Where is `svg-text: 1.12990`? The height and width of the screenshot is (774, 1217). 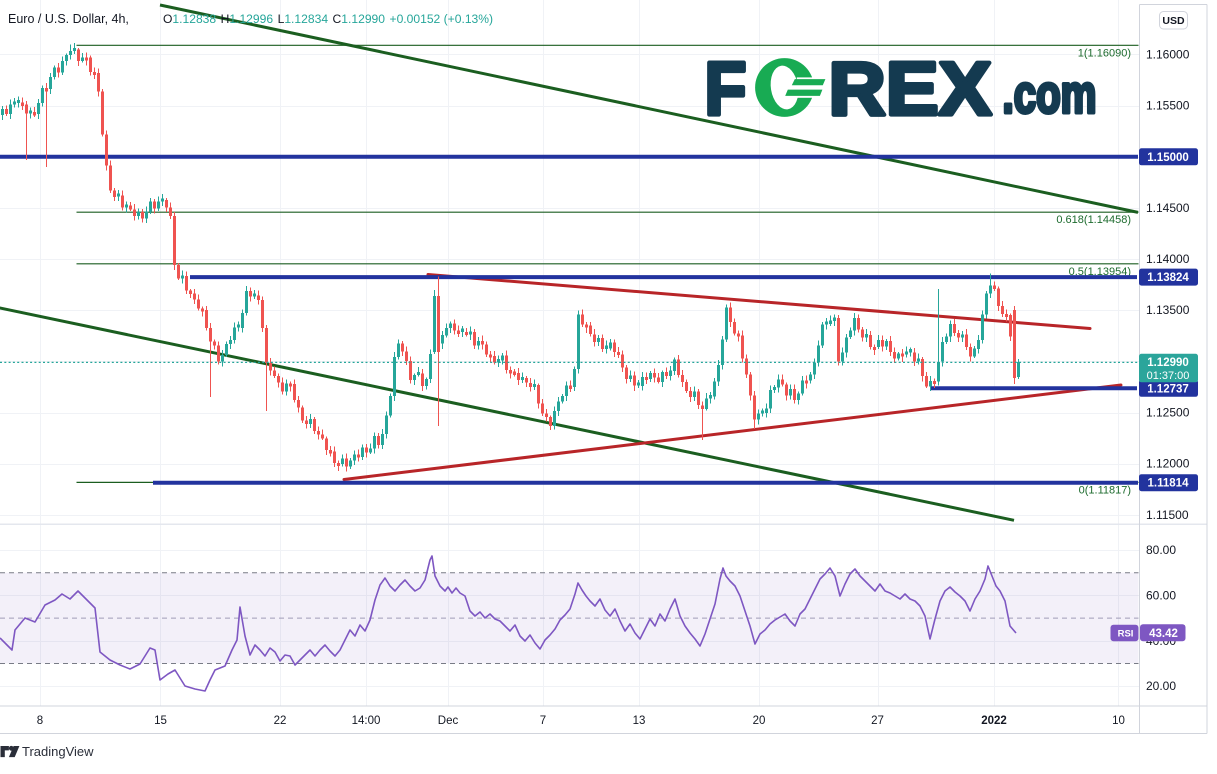
svg-text: 1.12990 is located at coordinates (1168, 363).